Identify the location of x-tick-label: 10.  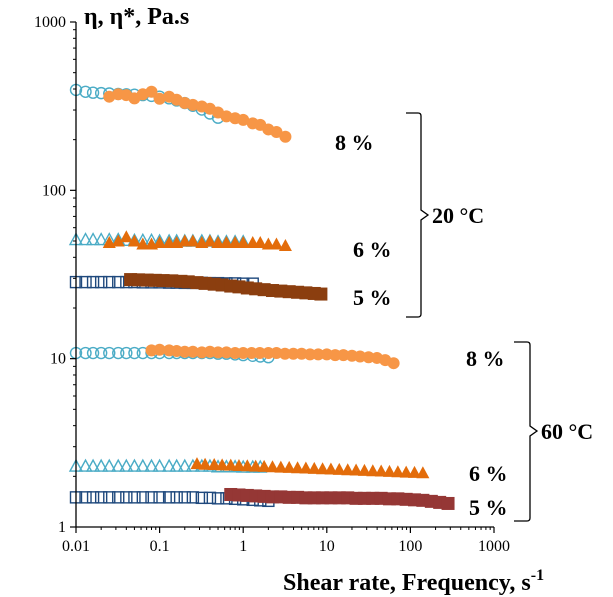
(327, 546).